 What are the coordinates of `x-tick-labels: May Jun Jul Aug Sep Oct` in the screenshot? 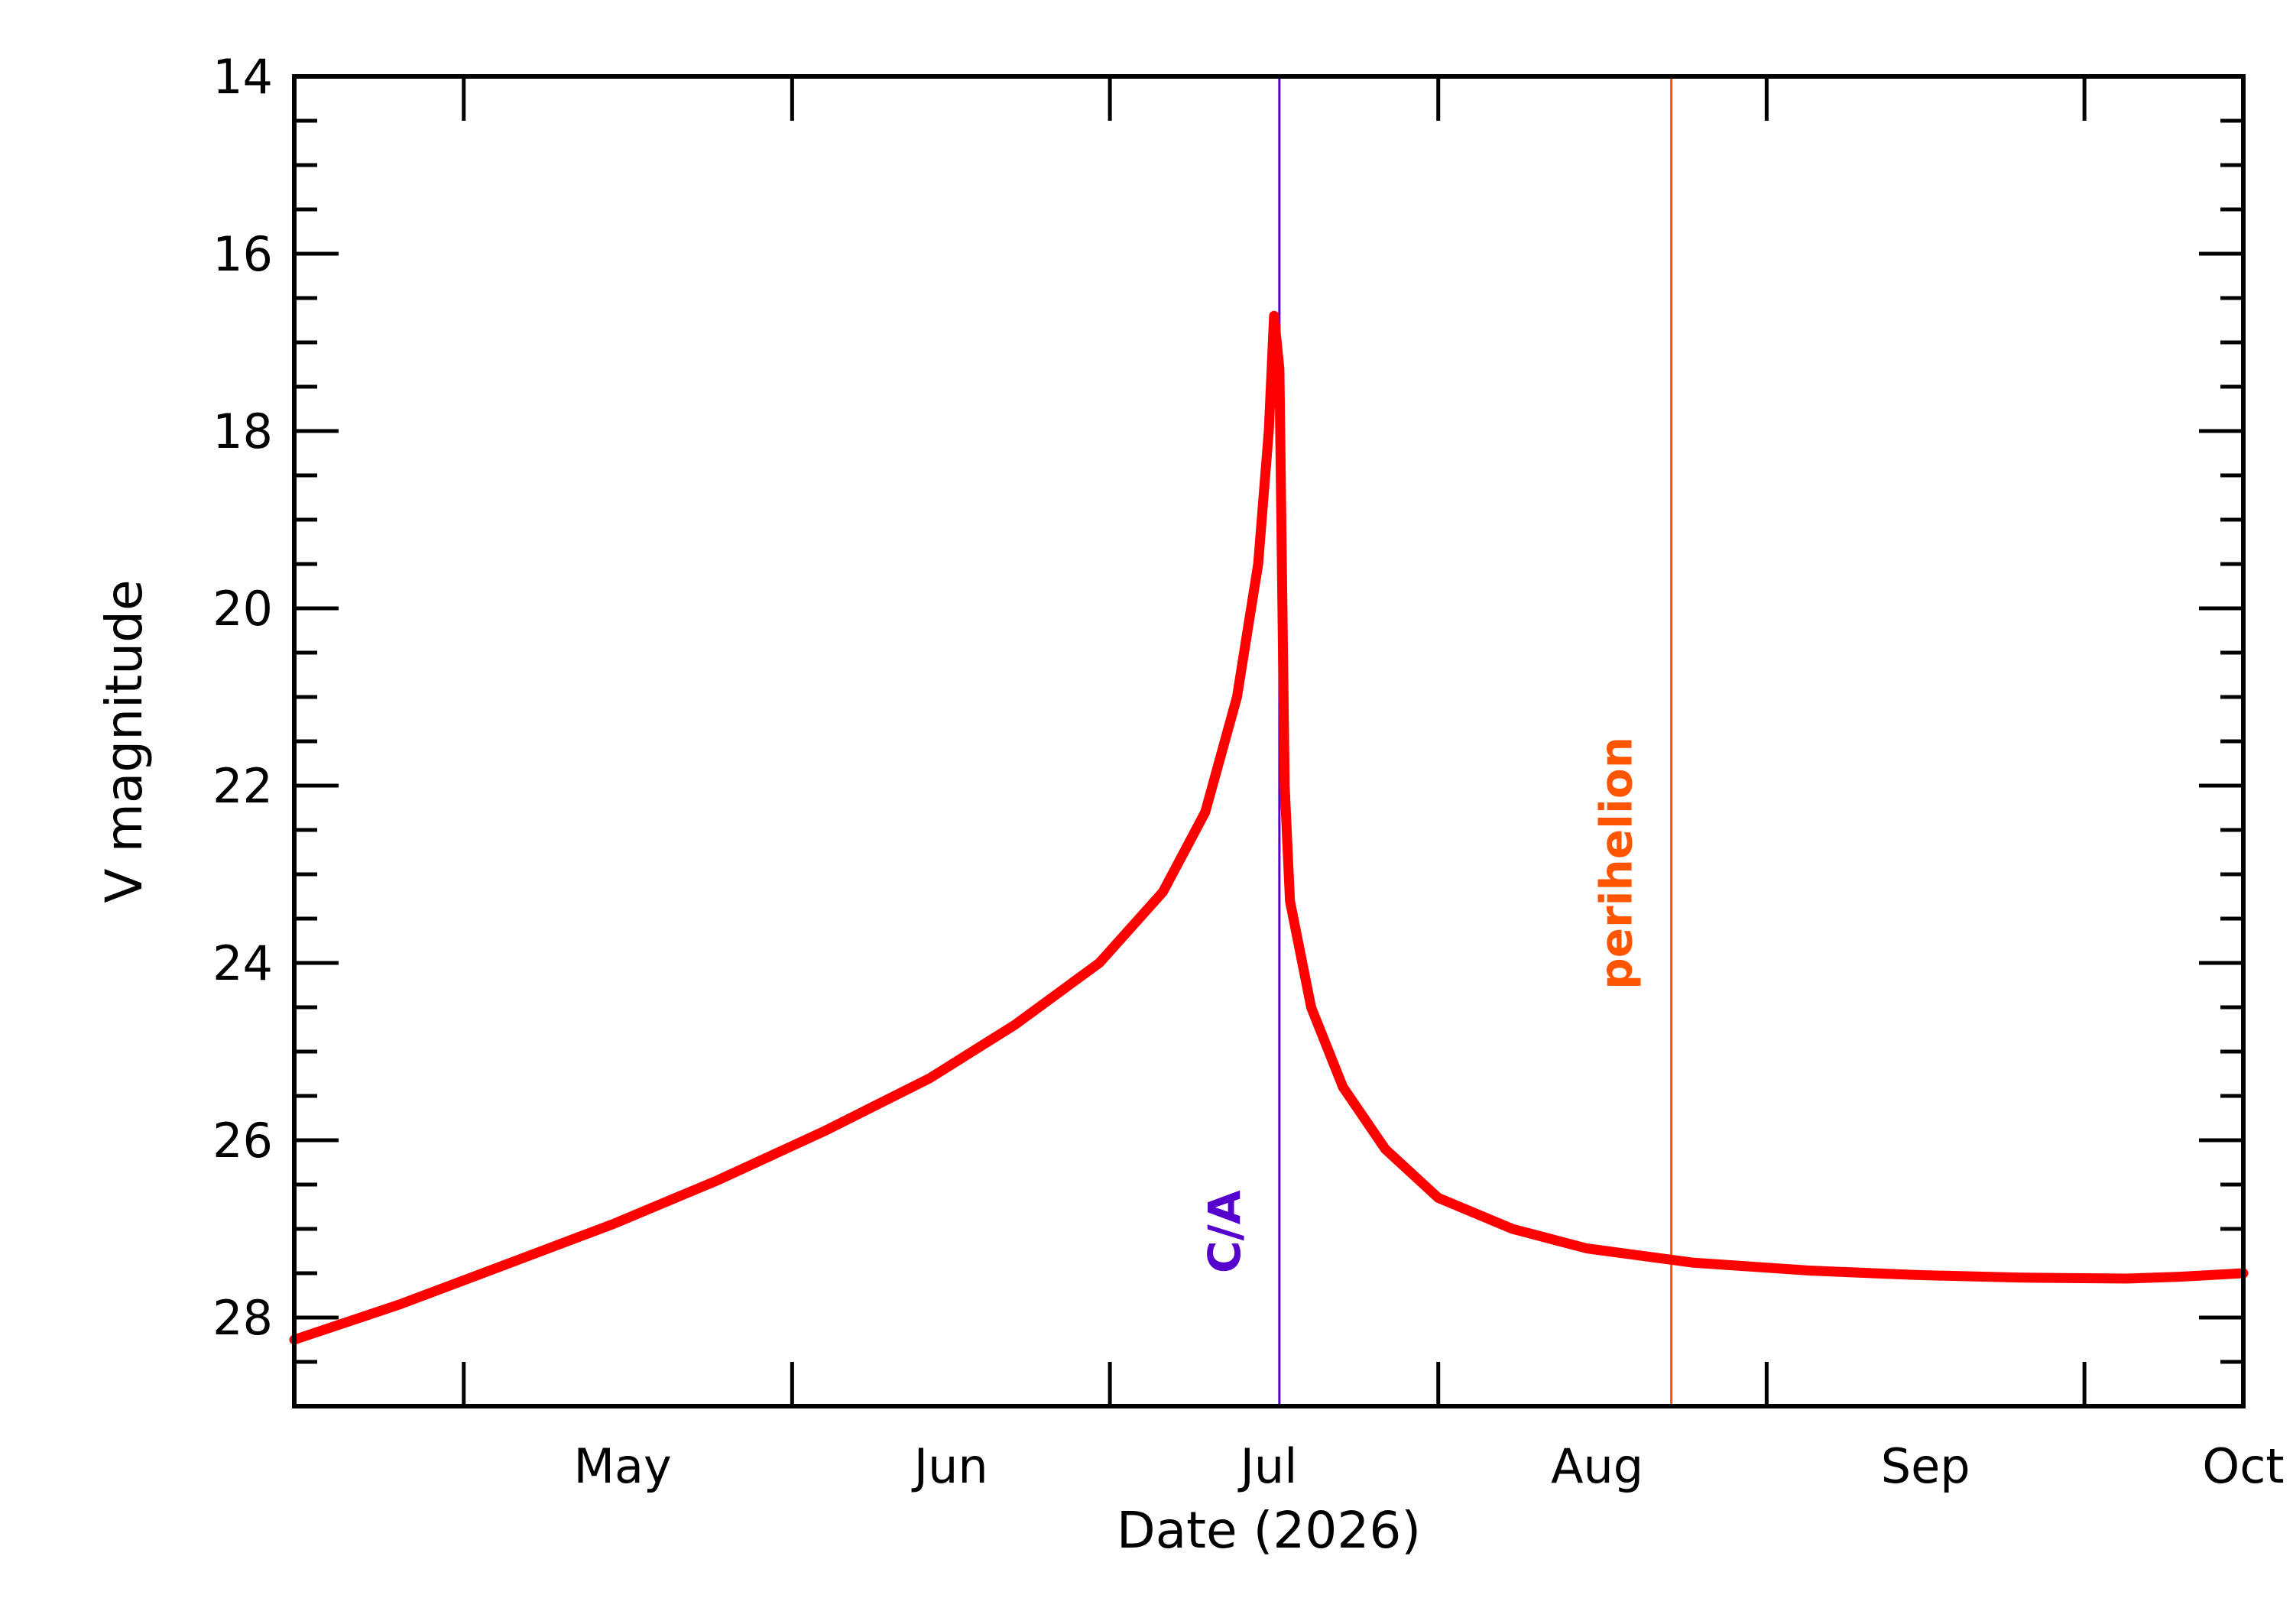 It's located at (1430, 1466).